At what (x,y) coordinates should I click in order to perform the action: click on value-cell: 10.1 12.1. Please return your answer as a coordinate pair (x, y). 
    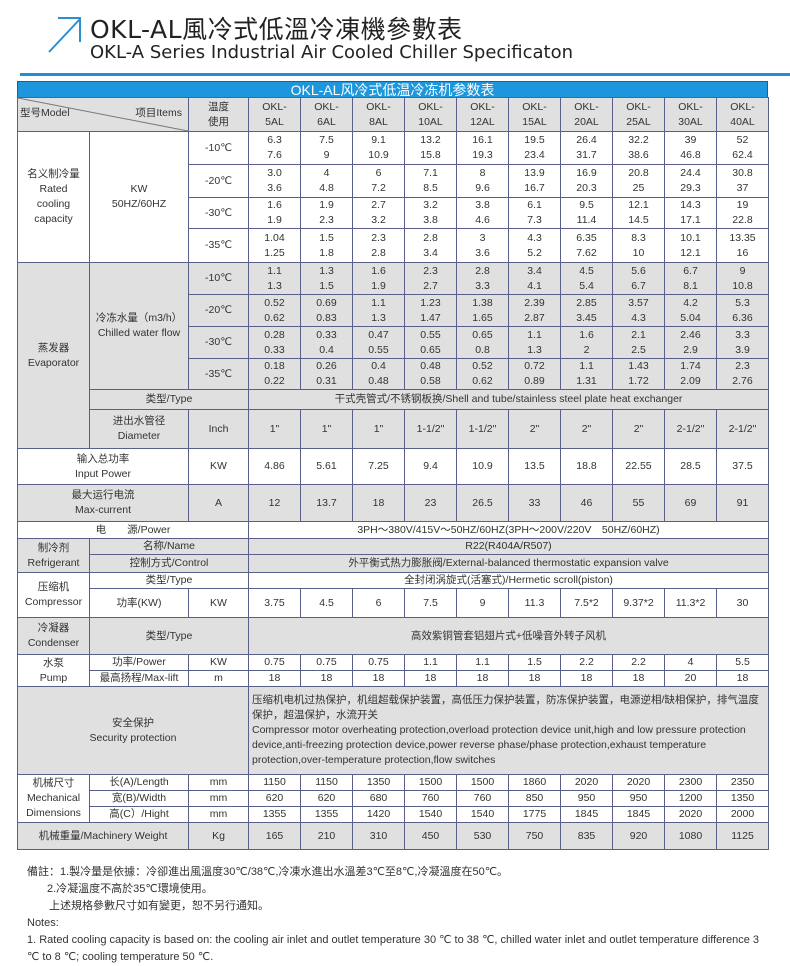
    Looking at the image, I should click on (690, 245).